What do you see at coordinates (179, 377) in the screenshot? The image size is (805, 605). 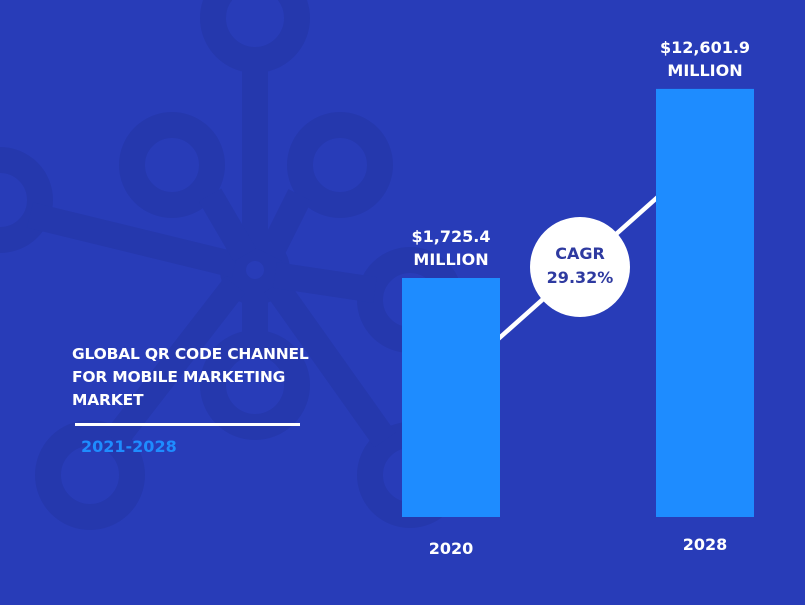 I see `title-line-2: FOR MOBILE MARKETING` at bounding box center [179, 377].